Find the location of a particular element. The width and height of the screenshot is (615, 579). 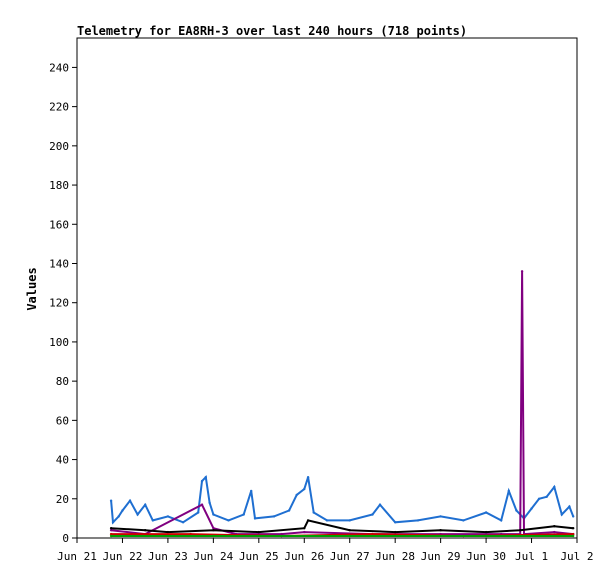

y-tick-label: 220 is located at coordinates (59, 107).